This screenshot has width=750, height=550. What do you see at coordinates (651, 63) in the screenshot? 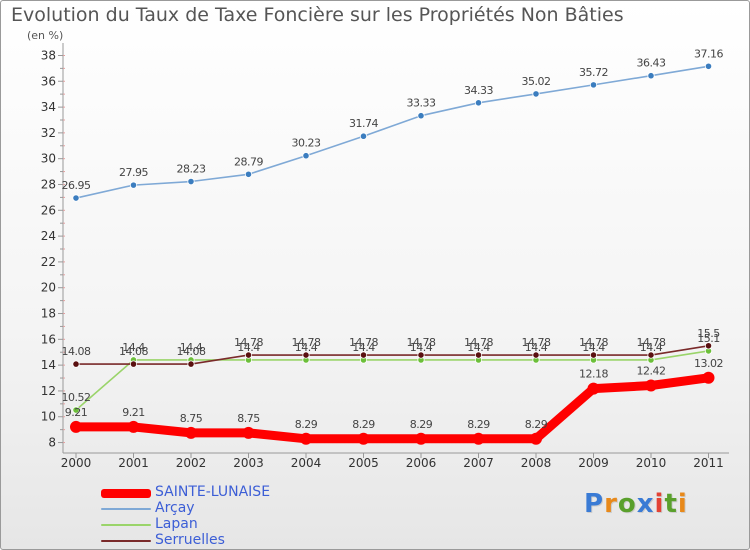
I see `data-label: 36.43` at bounding box center [651, 63].